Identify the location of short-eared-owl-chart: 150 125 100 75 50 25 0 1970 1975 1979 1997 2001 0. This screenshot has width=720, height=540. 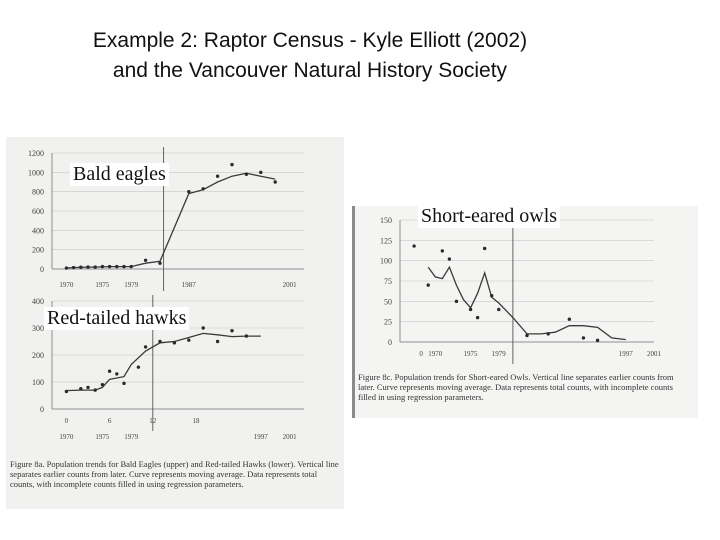
(521, 289).